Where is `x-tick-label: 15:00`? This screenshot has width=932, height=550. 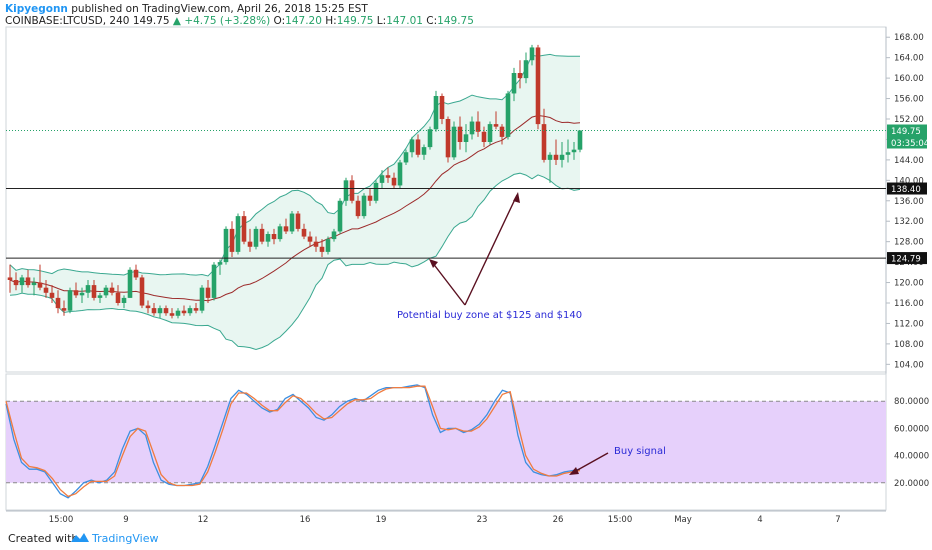 x-tick-label: 15:00 is located at coordinates (61, 520).